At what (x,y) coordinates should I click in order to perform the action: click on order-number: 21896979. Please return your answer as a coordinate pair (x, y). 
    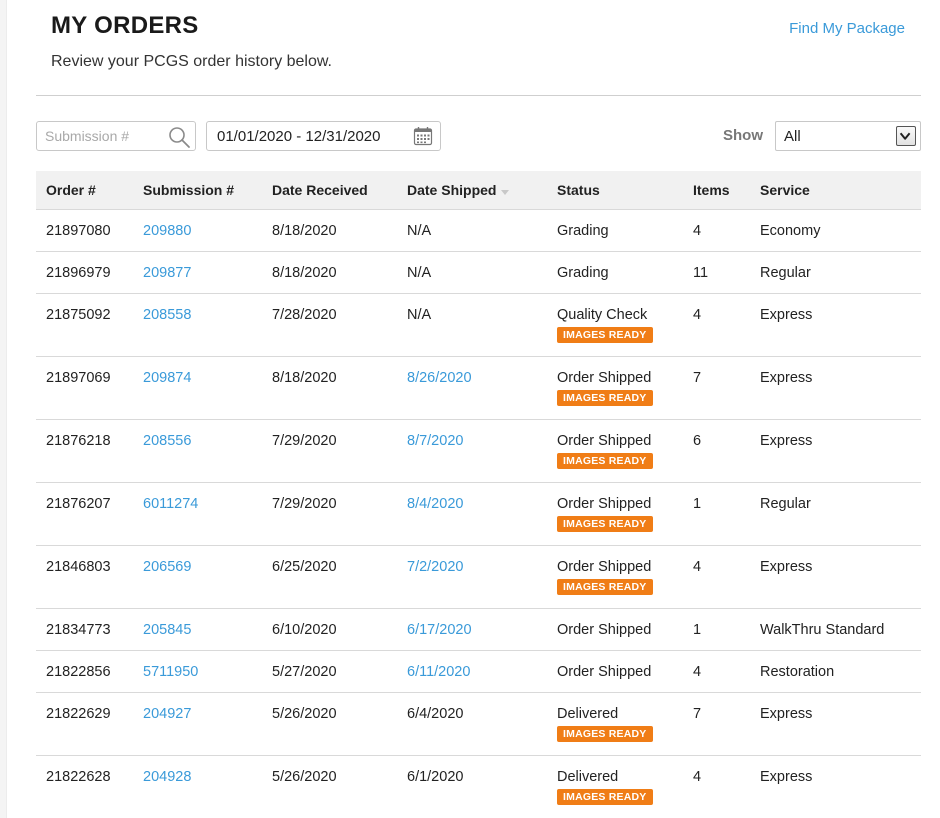
    Looking at the image, I should click on (84, 272).